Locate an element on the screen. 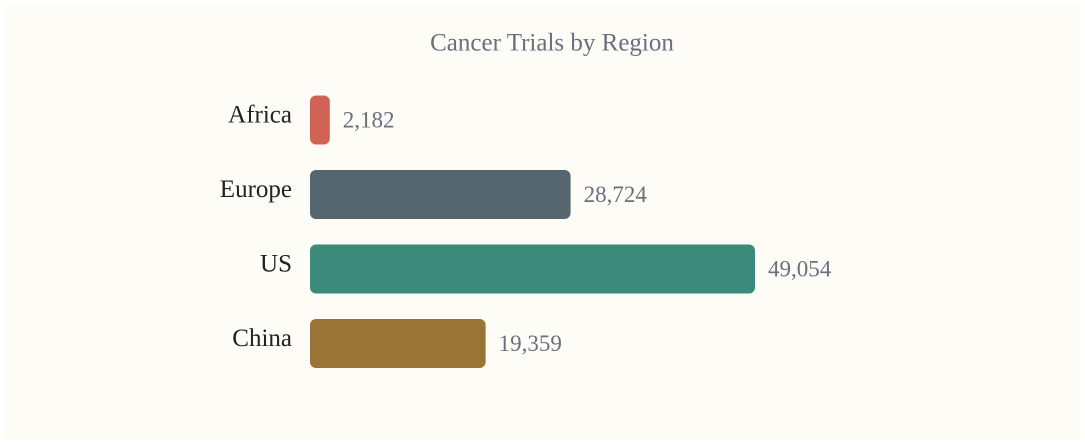  value-label: 19,359 is located at coordinates (530, 343).